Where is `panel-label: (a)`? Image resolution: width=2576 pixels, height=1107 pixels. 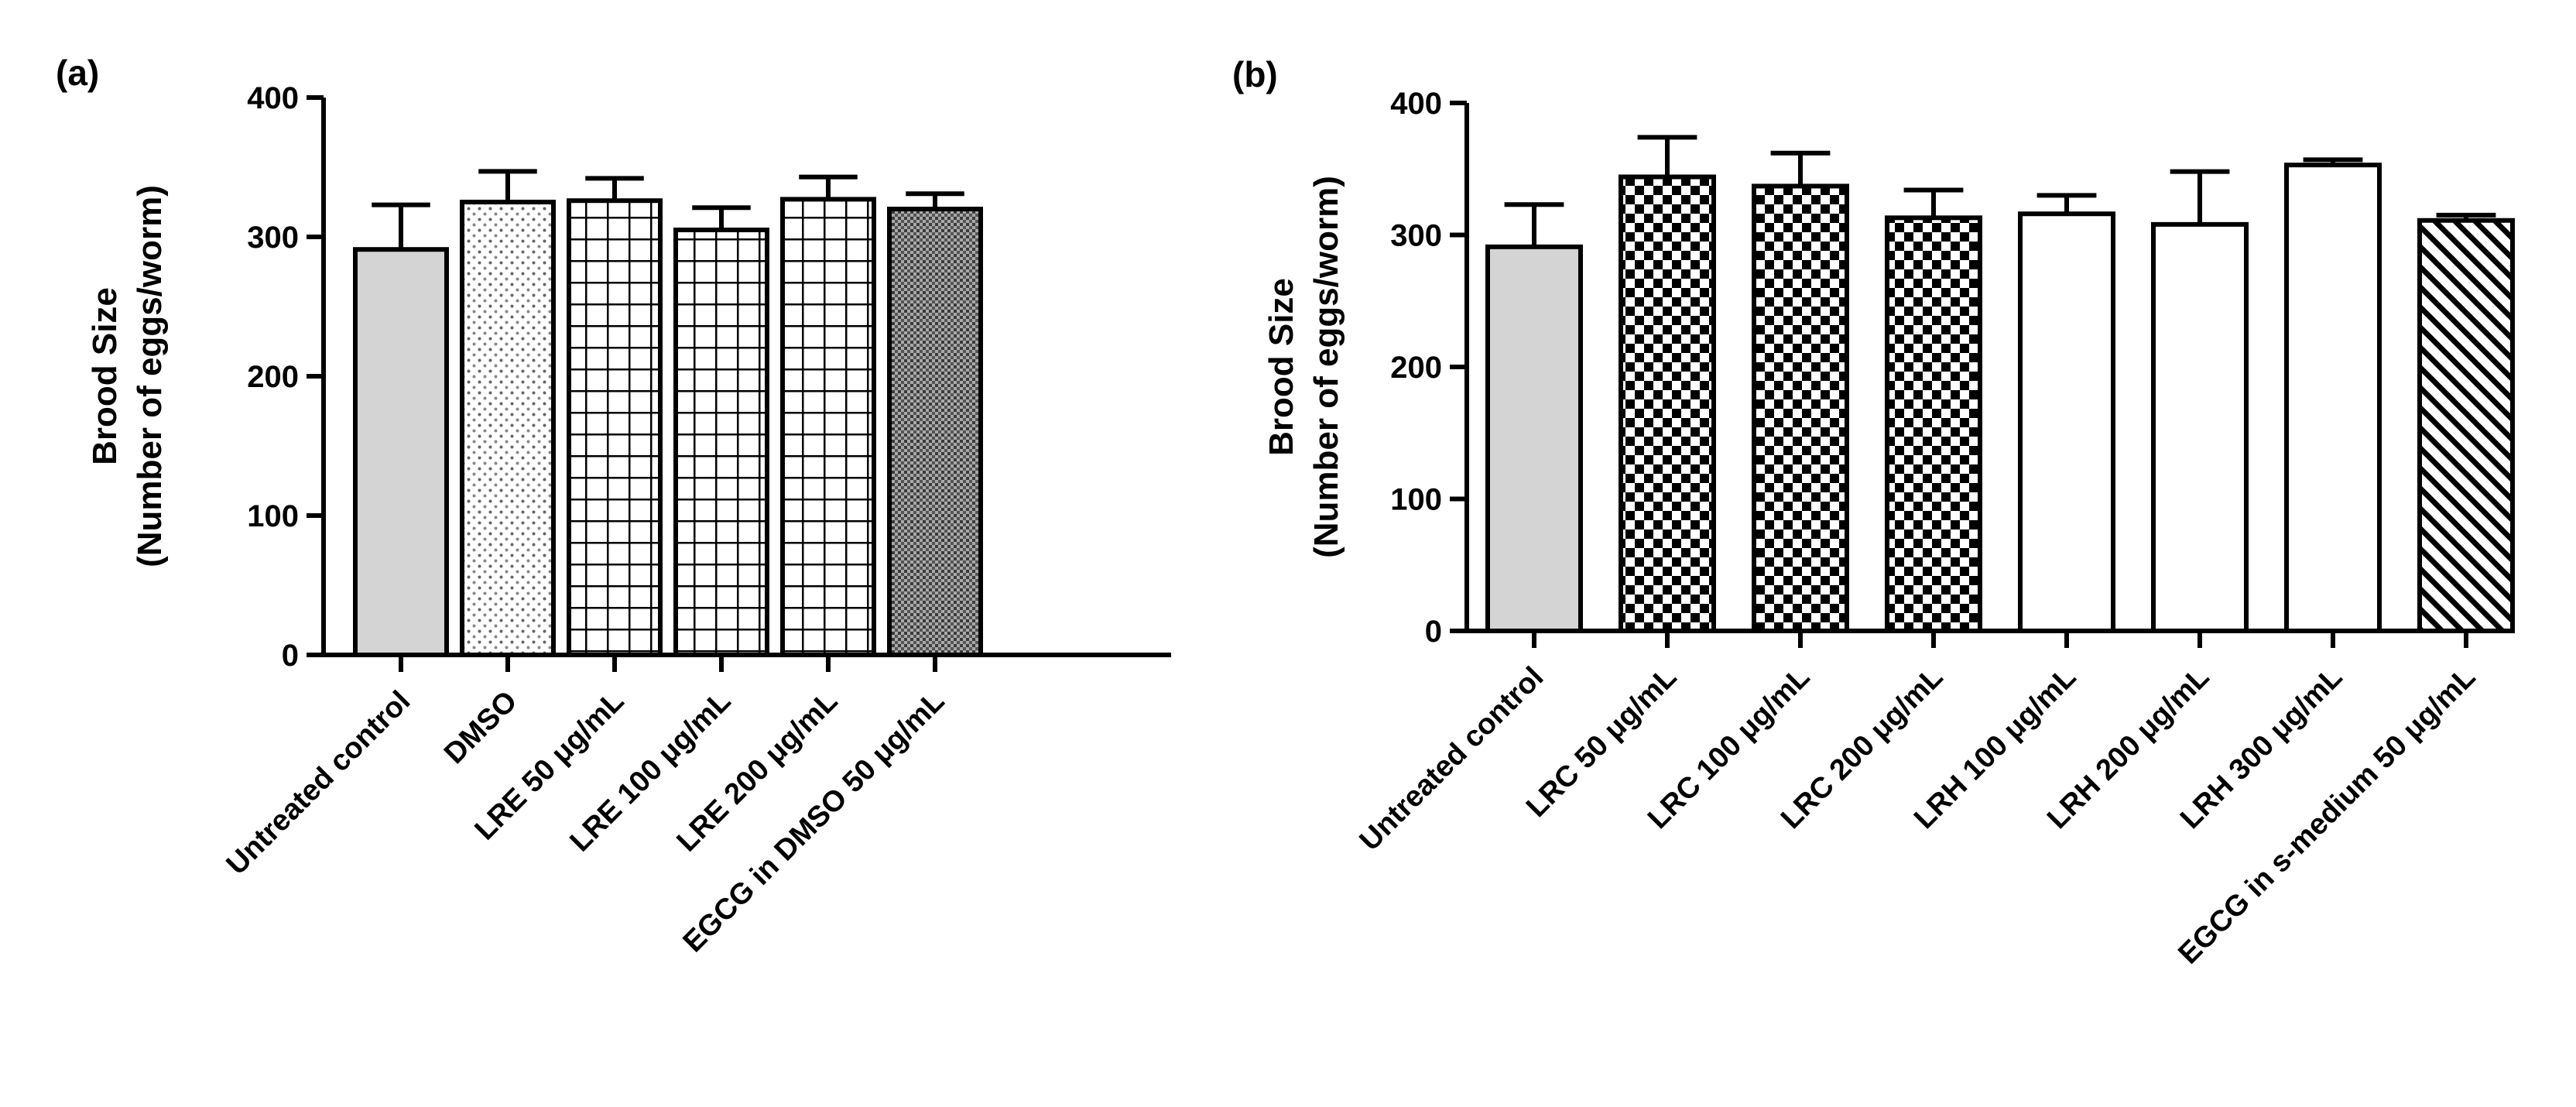 panel-label: (a) is located at coordinates (77, 73).